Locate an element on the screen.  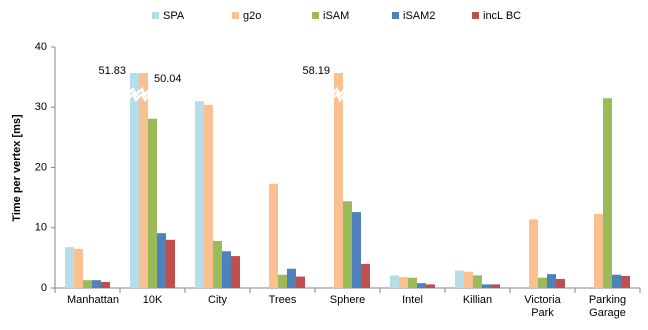
legend-label: iSAM is located at coordinates (336, 16).